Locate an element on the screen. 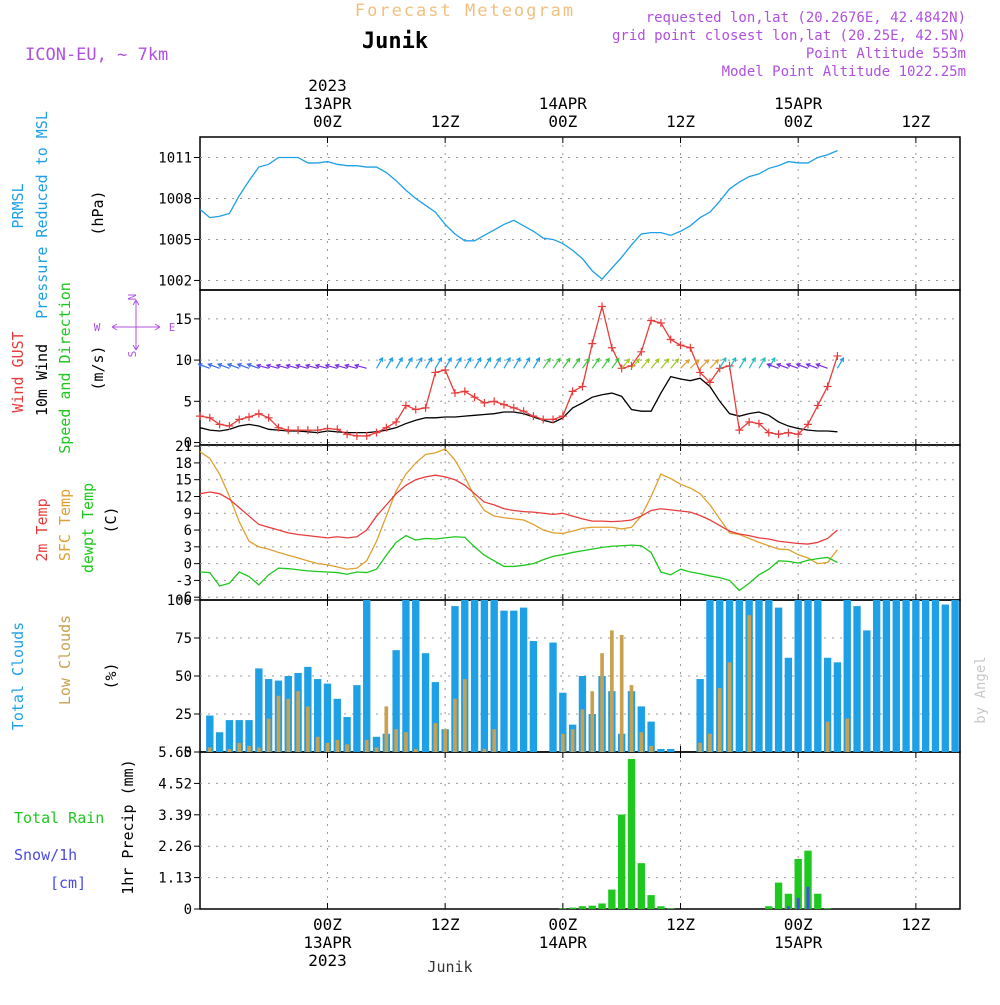 This screenshot has width=1000, height=1005. precip-ytick-label: 4.52 is located at coordinates (175, 784).